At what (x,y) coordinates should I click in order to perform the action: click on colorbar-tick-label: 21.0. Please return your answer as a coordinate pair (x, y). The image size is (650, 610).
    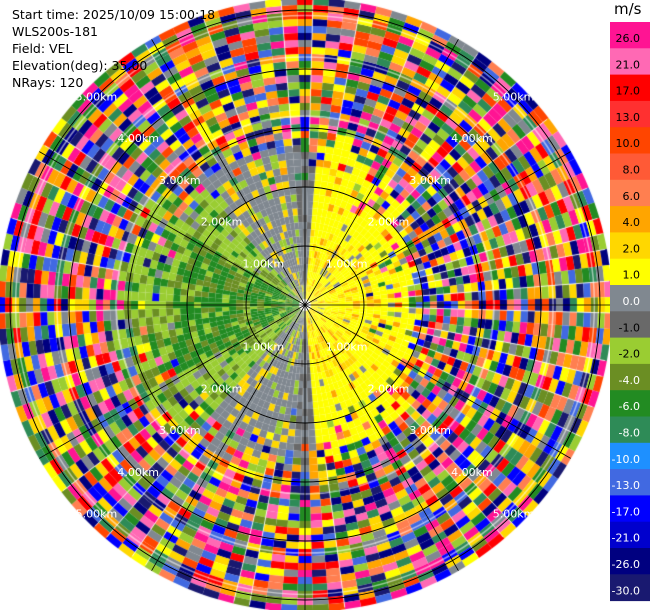
    Looking at the image, I should click on (628, 64).